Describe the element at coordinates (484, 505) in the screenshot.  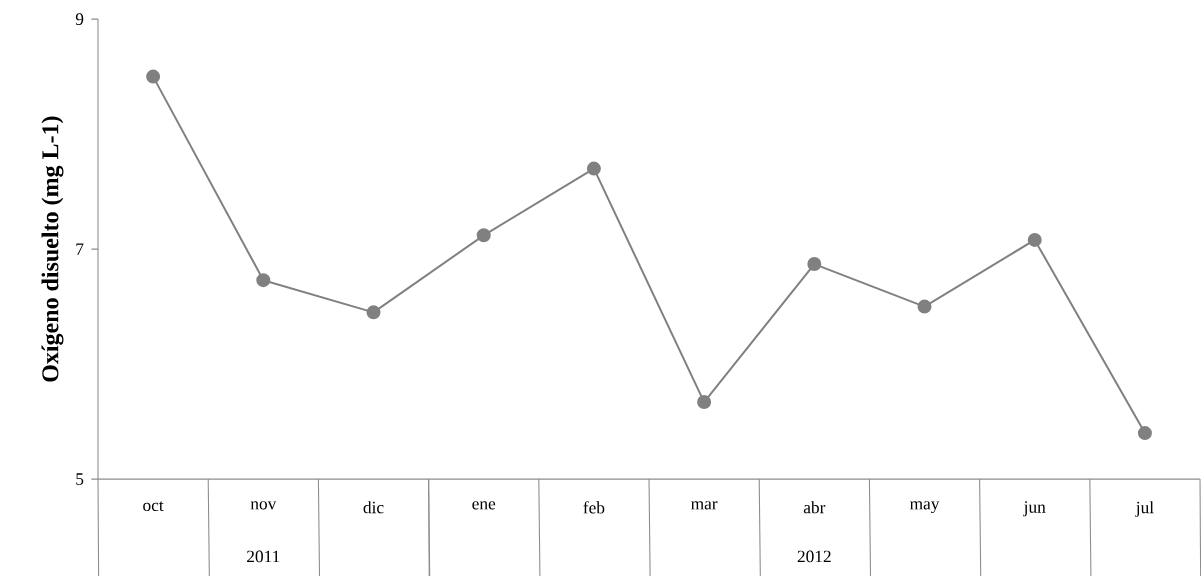
I see `x-tick-label: ene` at that location.